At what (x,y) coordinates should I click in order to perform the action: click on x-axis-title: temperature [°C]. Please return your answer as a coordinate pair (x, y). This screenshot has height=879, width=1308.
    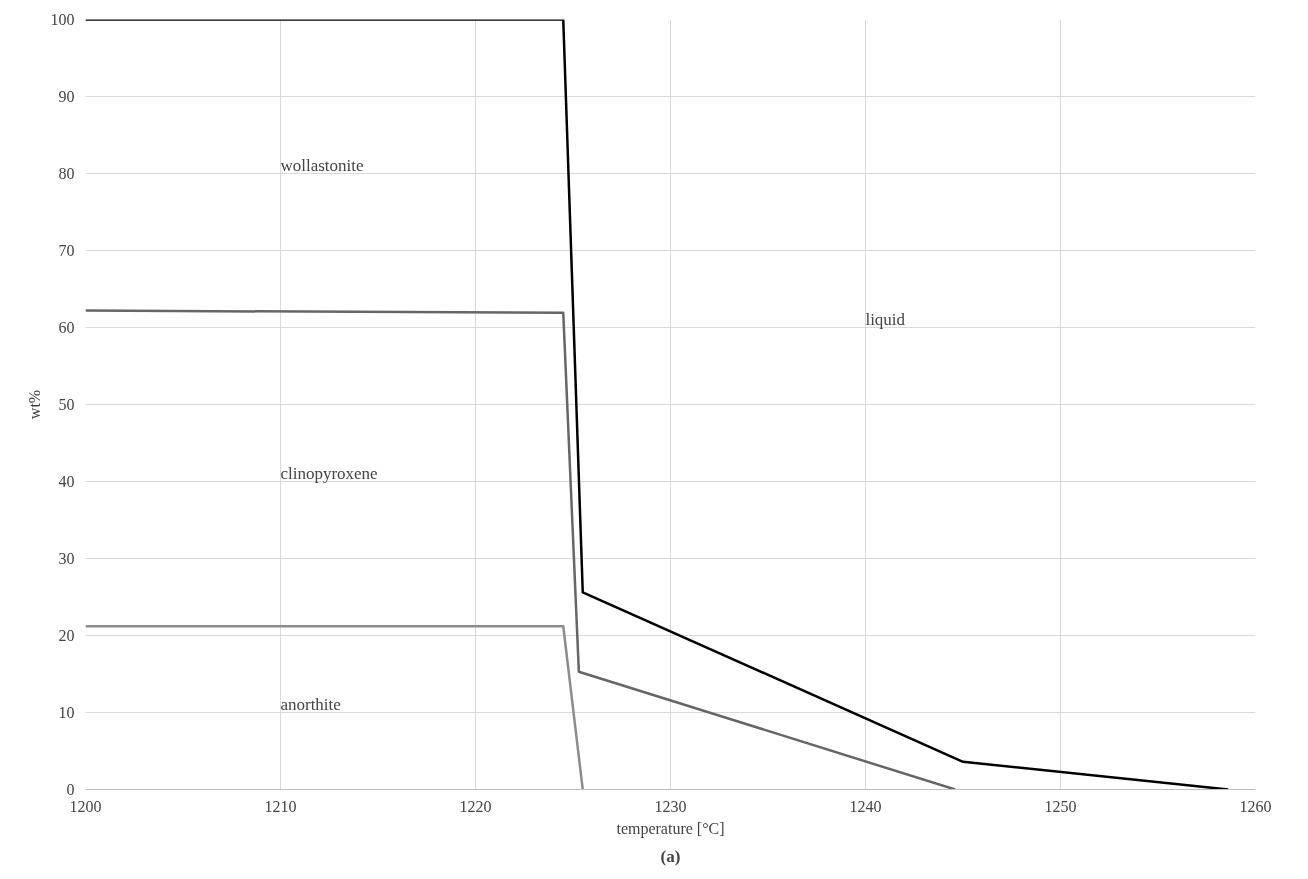
    Looking at the image, I should click on (670, 828).